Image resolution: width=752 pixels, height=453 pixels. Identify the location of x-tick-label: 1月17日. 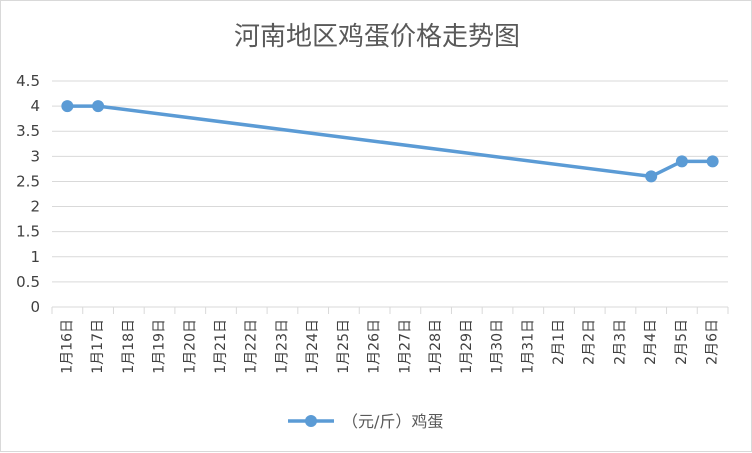
(98, 346).